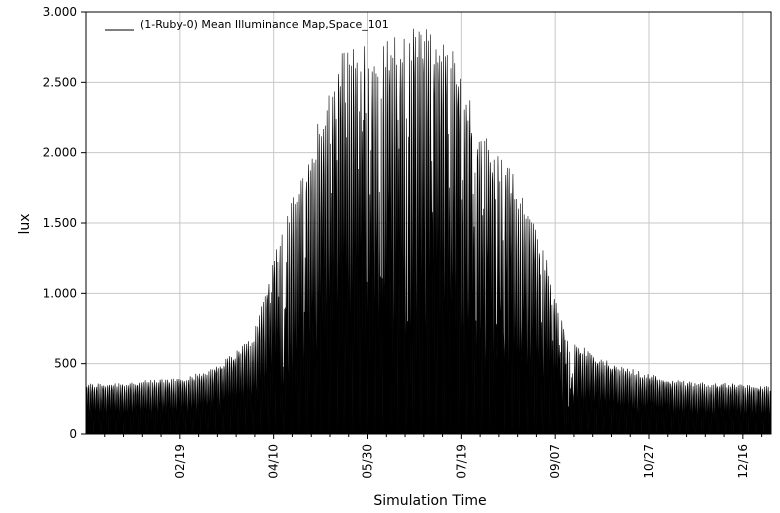 The height and width of the screenshot is (513, 780). Describe the element at coordinates (60, 153) in the screenshot. I see `y-tick-label: 2.000` at that location.